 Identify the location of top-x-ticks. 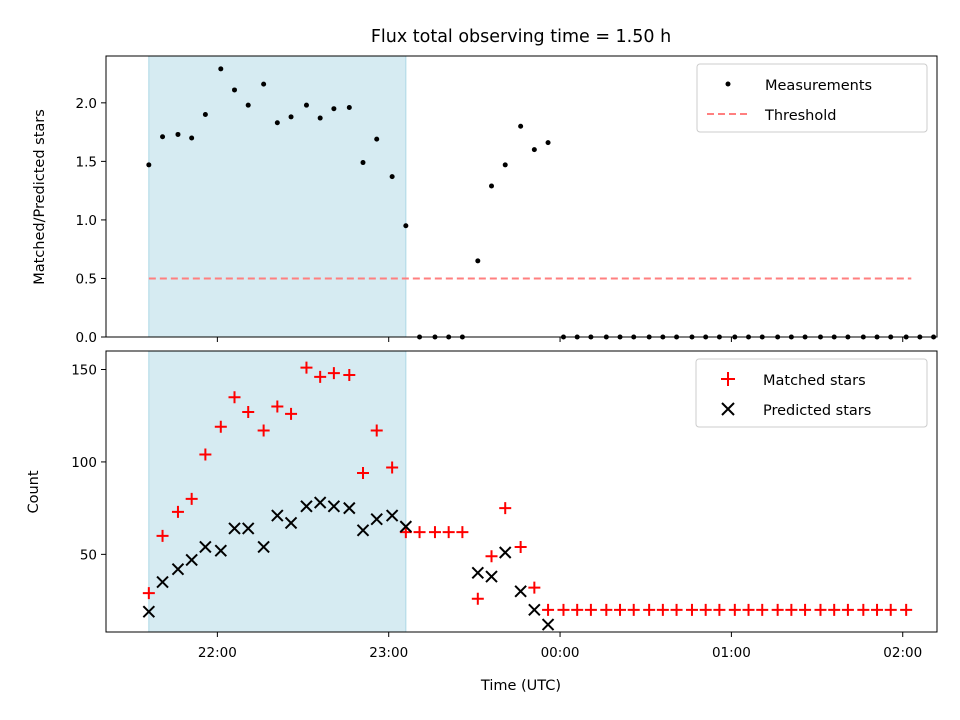
(560, 339).